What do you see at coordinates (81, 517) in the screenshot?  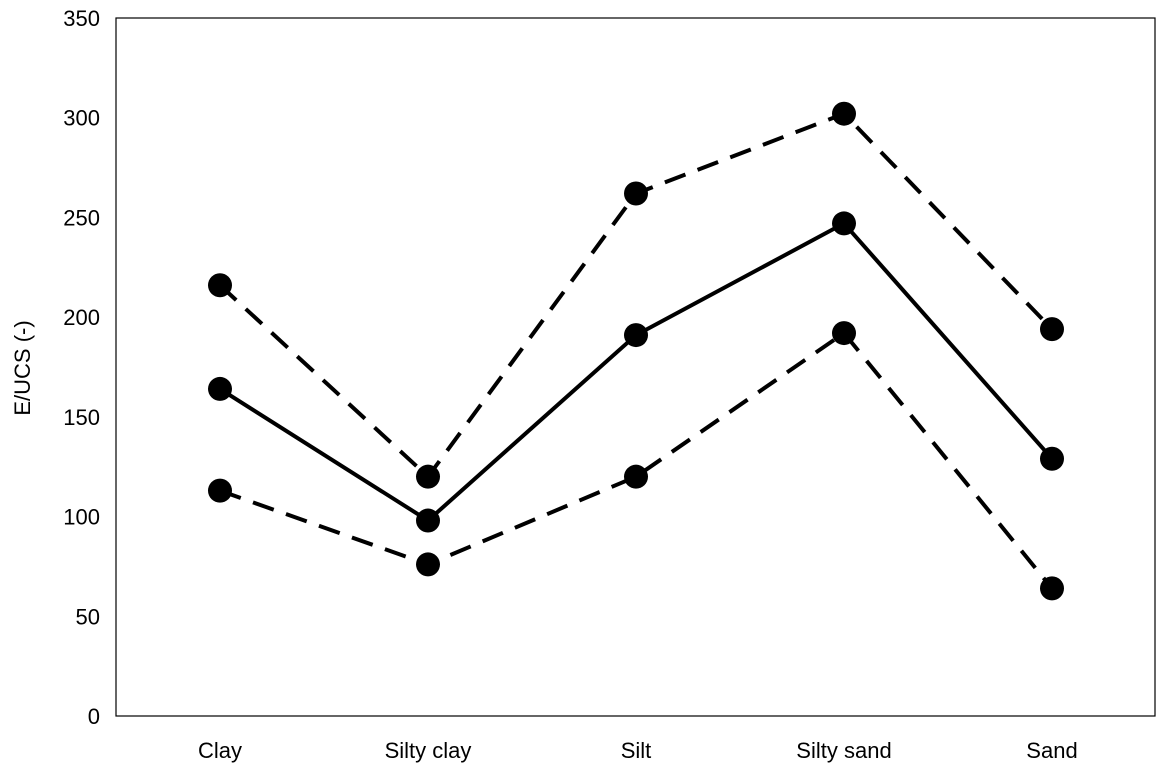 I see `y-tick-label: 100` at bounding box center [81, 517].